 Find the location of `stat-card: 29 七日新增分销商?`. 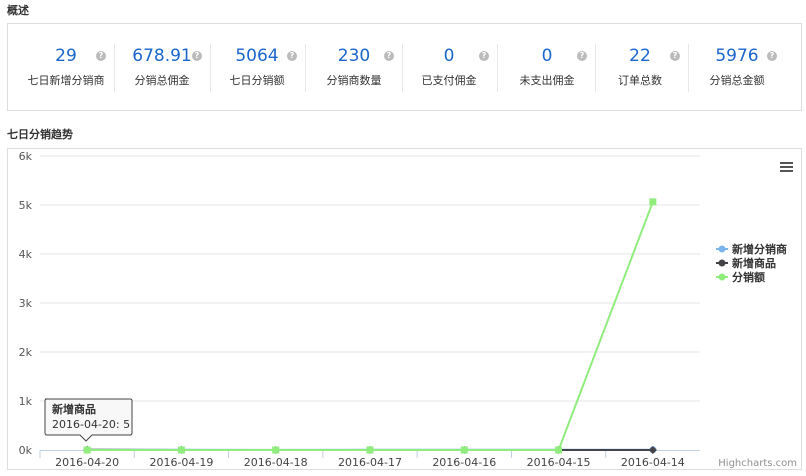

stat-card: 29 七日新增分销商? is located at coordinates (66, 68).